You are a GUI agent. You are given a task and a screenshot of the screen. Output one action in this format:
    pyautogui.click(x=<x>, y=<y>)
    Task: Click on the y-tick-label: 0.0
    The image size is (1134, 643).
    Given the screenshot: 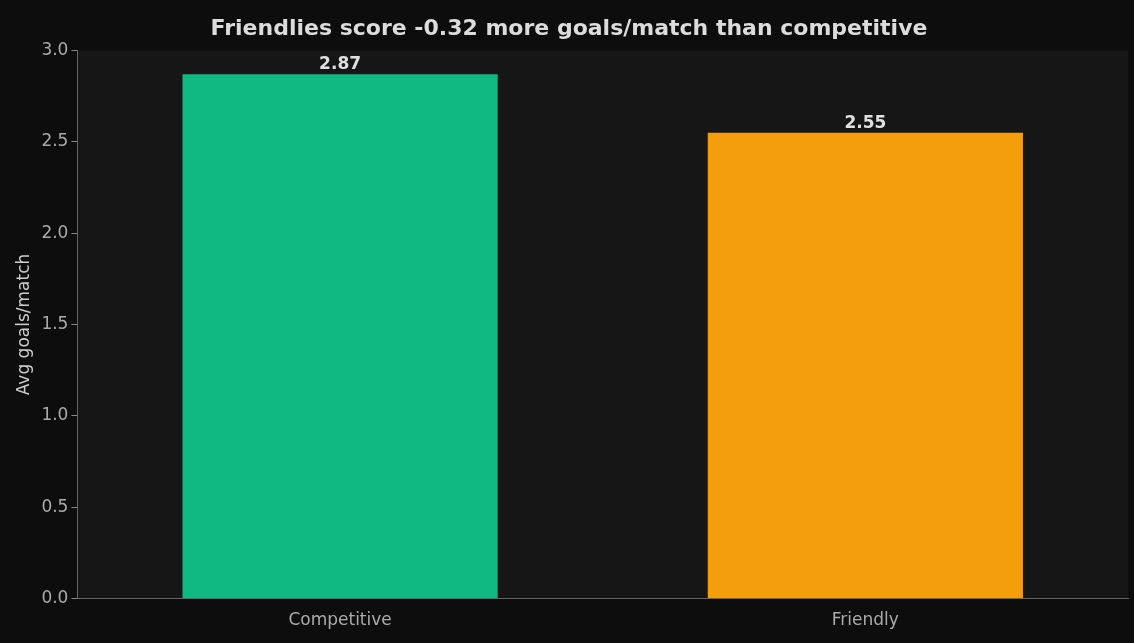 What is the action you would take?
    pyautogui.click(x=55, y=597)
    